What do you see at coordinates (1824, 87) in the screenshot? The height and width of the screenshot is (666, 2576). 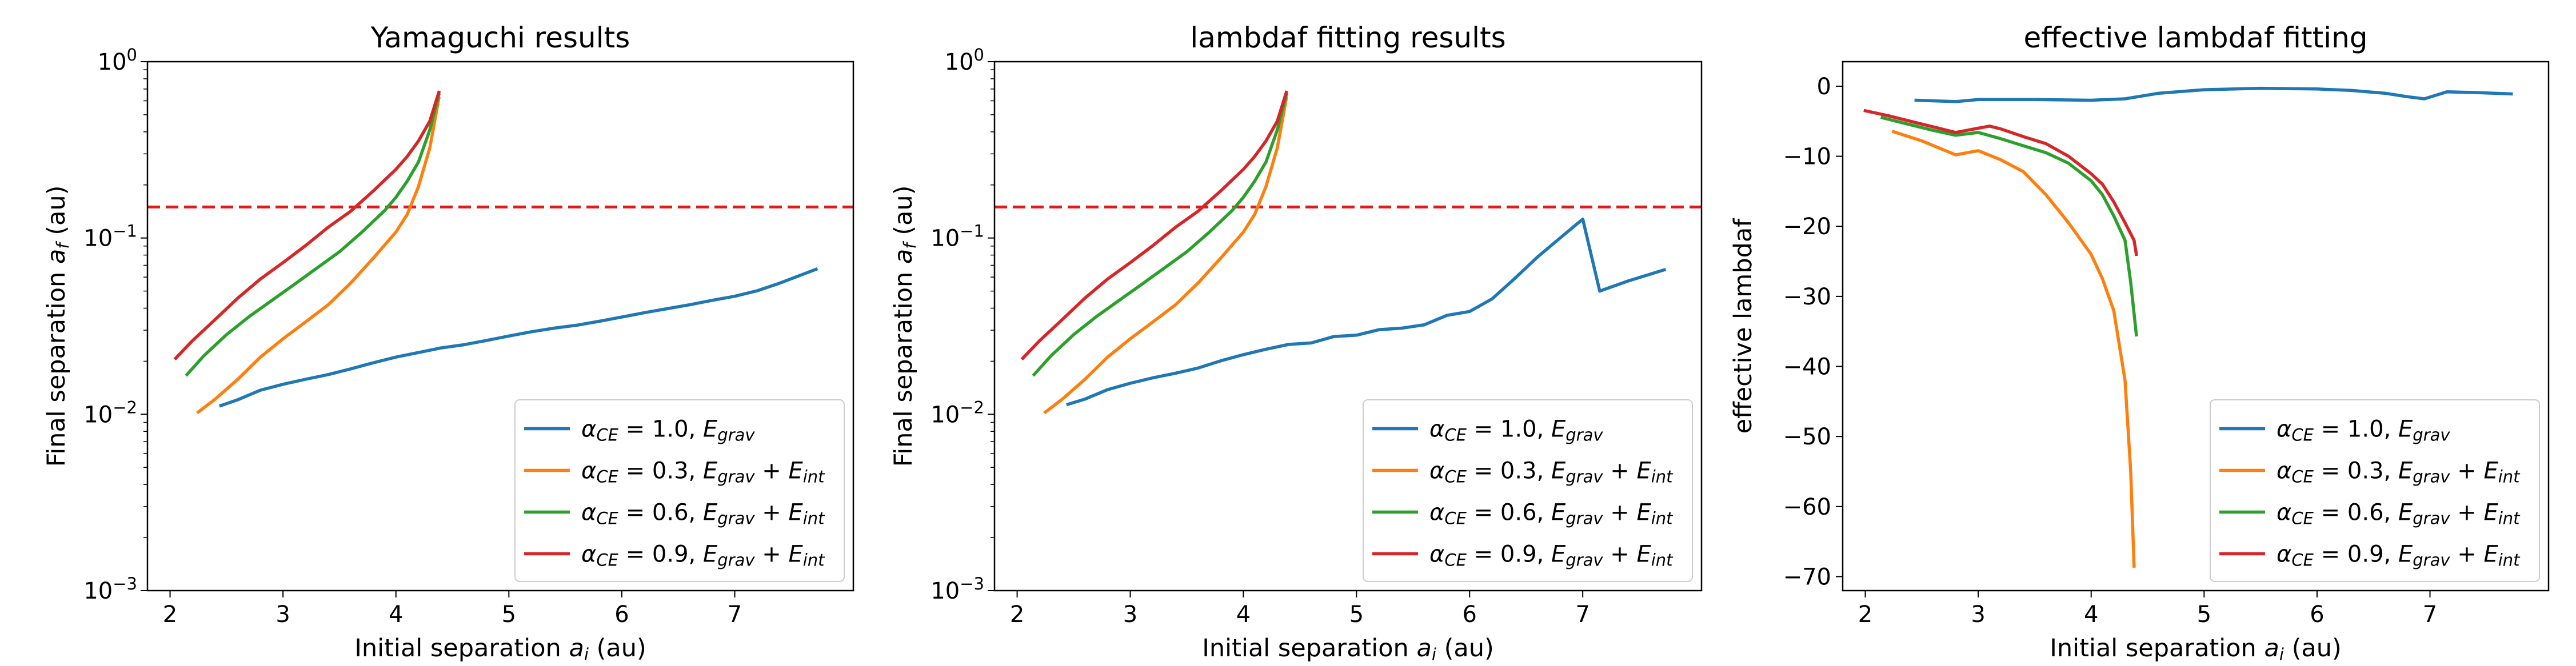 I see `y-tick-label: 0` at bounding box center [1824, 87].